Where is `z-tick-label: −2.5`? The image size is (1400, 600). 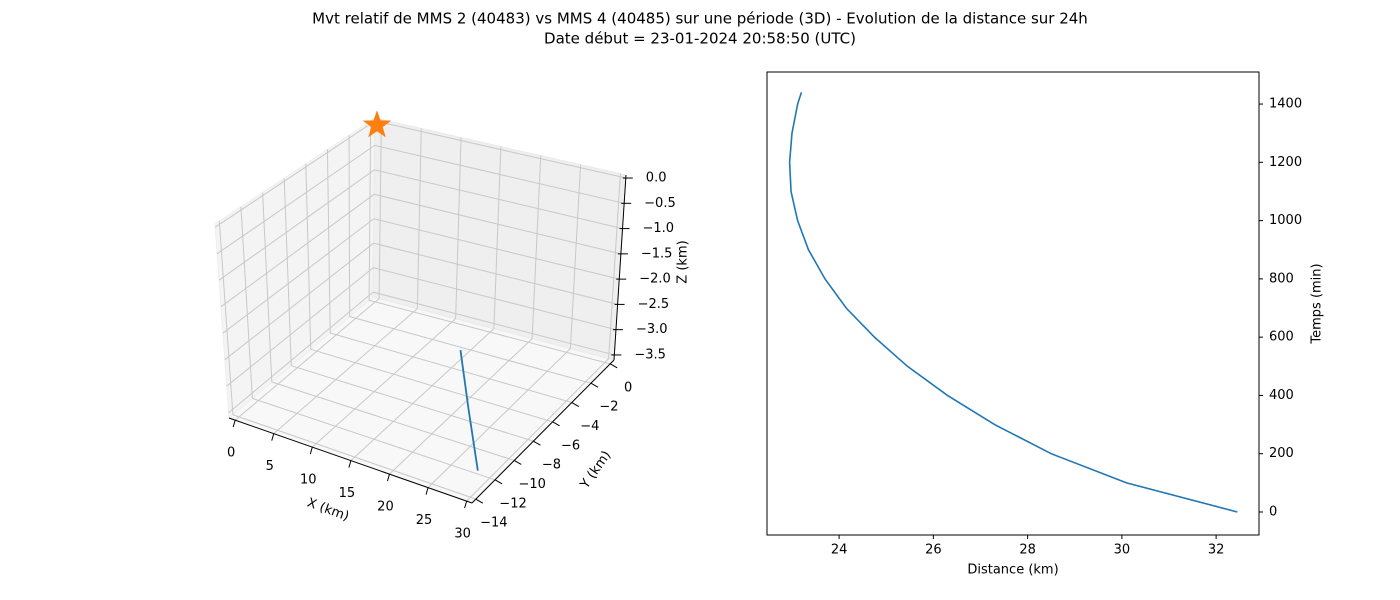
z-tick-label: −2.5 is located at coordinates (654, 304).